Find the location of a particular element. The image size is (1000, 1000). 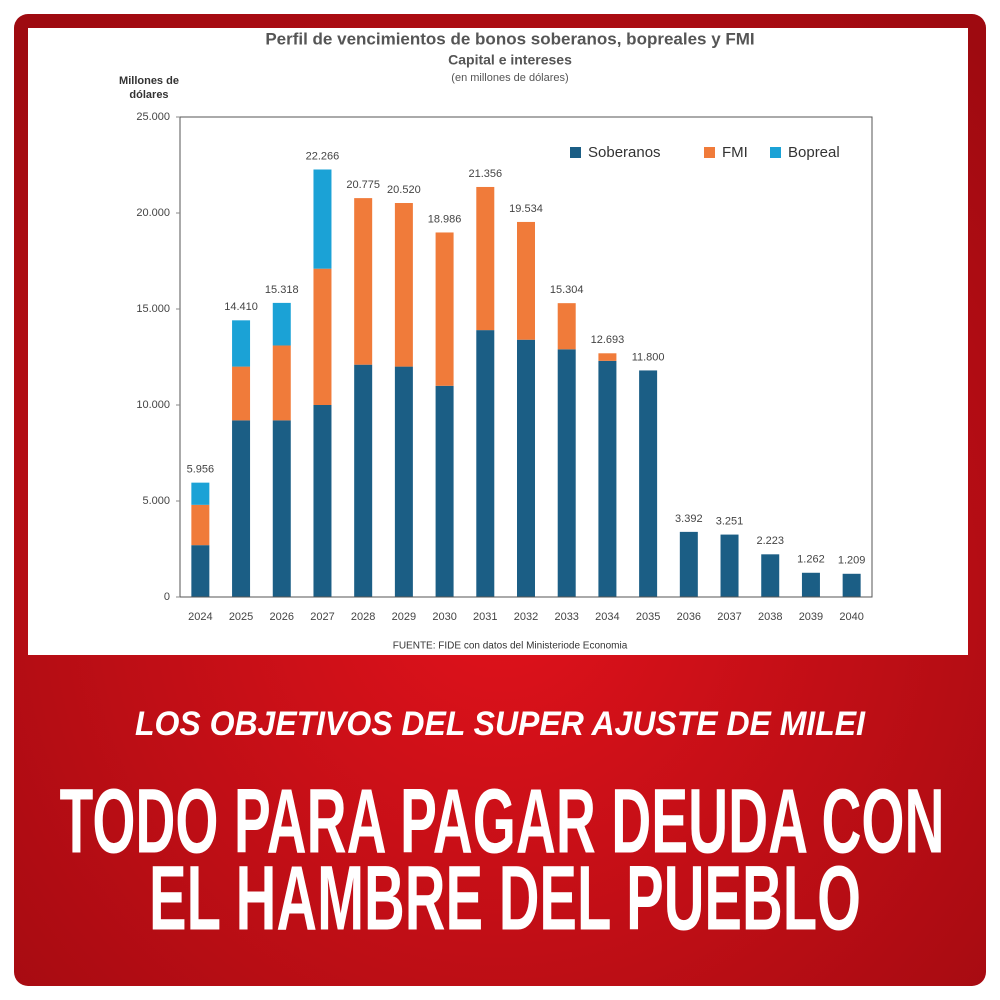

x-tick-label: 2026 is located at coordinates (282, 617).